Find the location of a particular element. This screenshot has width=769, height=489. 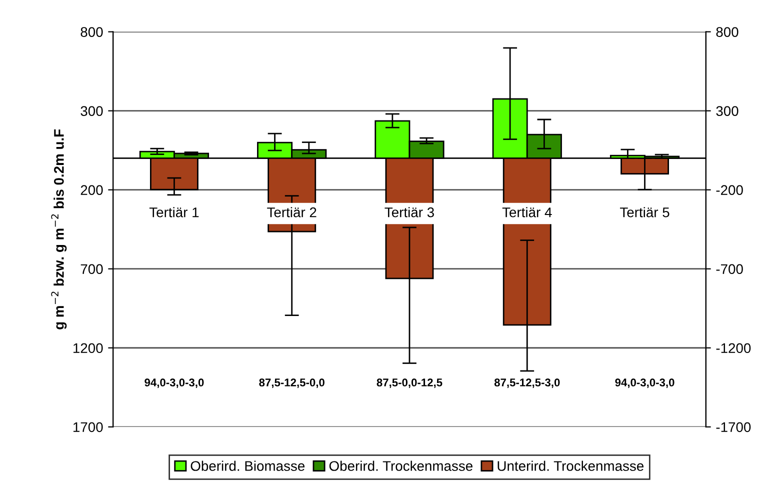

x-tick-label: Tertiär 4 is located at coordinates (527, 212).